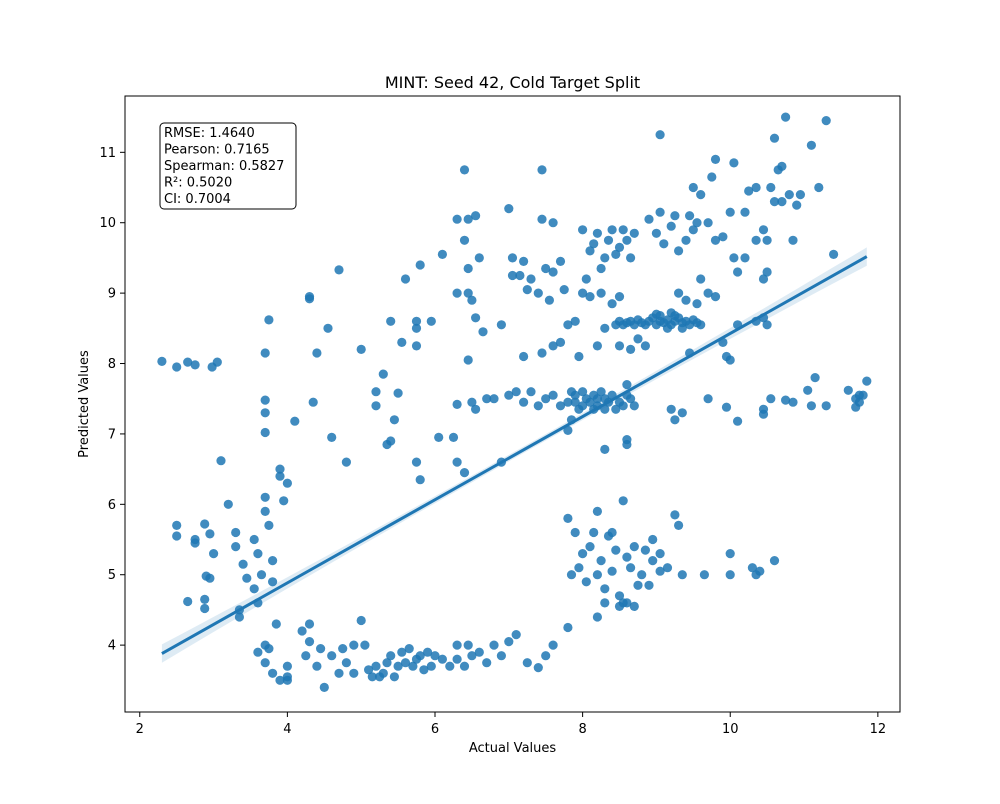  What do you see at coordinates (287, 729) in the screenshot?
I see `x-tick-label: 4` at bounding box center [287, 729].